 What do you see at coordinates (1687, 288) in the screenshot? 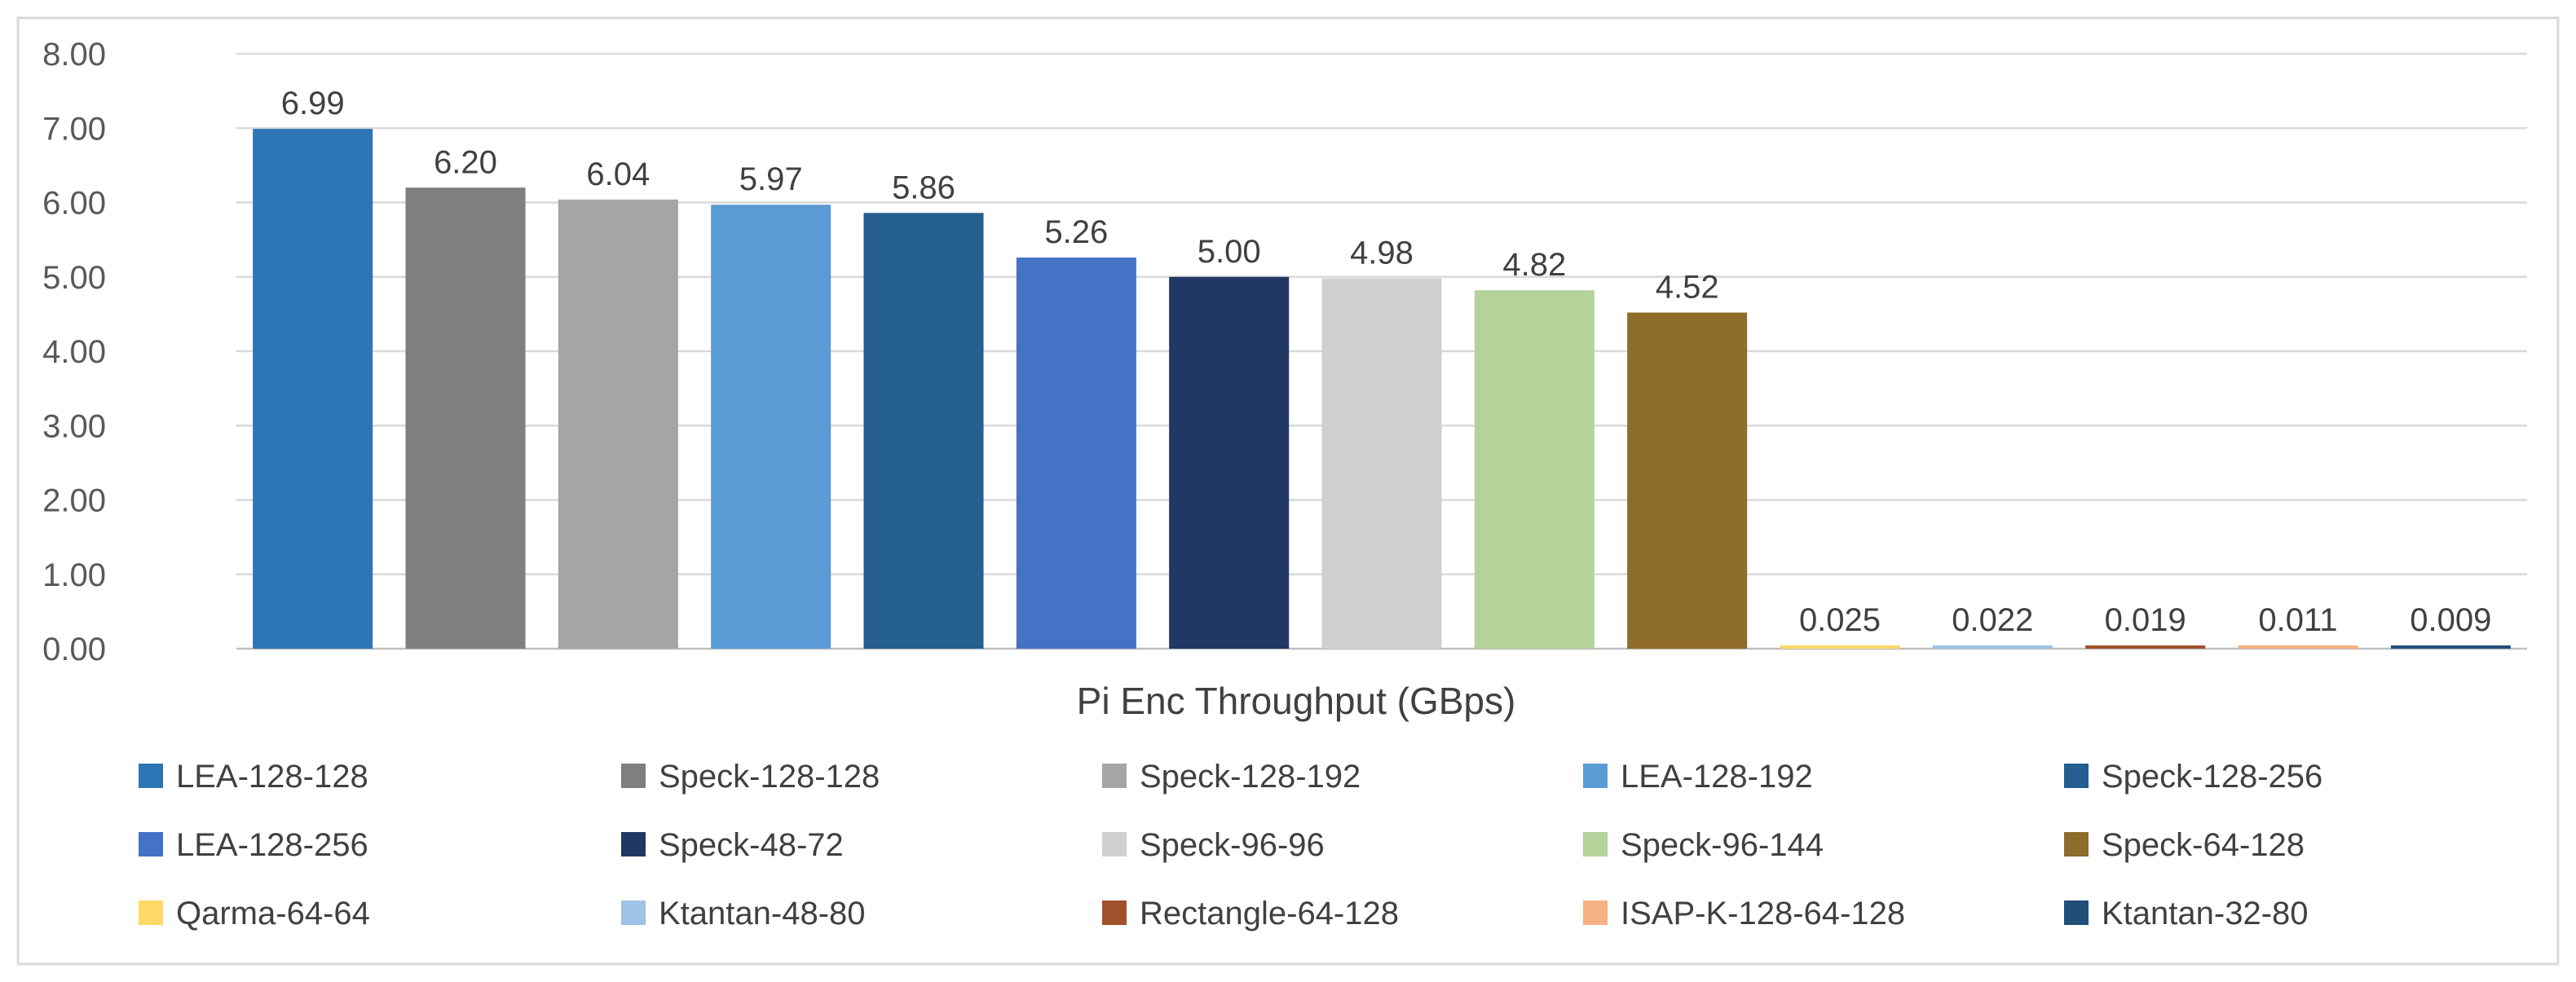
I see `data-label-speck-64-128: 4.52` at bounding box center [1687, 288].